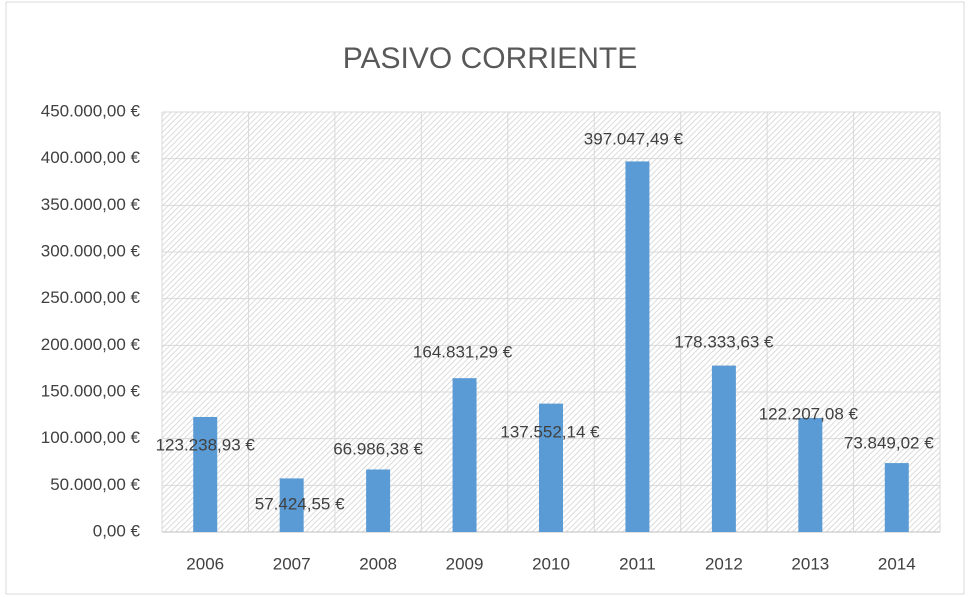  What do you see at coordinates (117, 530) in the screenshot?
I see `y-tick-label: 0,00 €` at bounding box center [117, 530].